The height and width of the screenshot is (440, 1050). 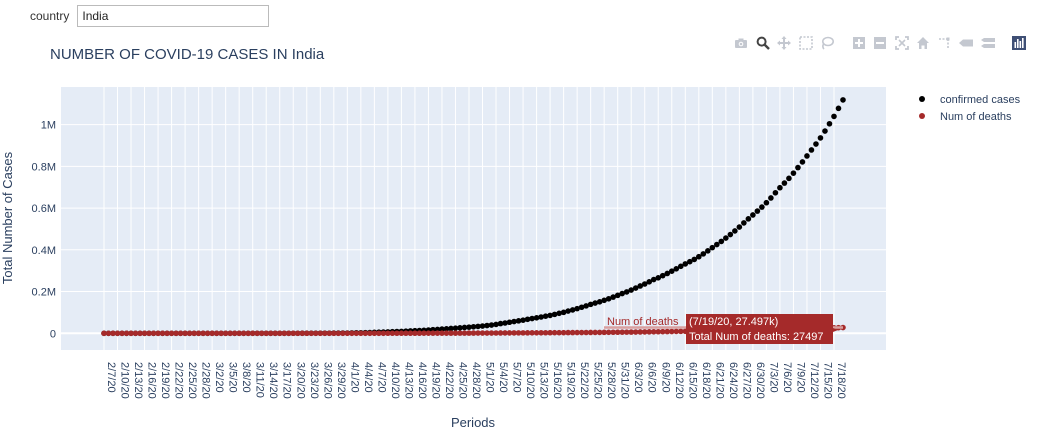 What do you see at coordinates (111, 377) in the screenshot?
I see `x-tick-label: 2/7/20` at bounding box center [111, 377].